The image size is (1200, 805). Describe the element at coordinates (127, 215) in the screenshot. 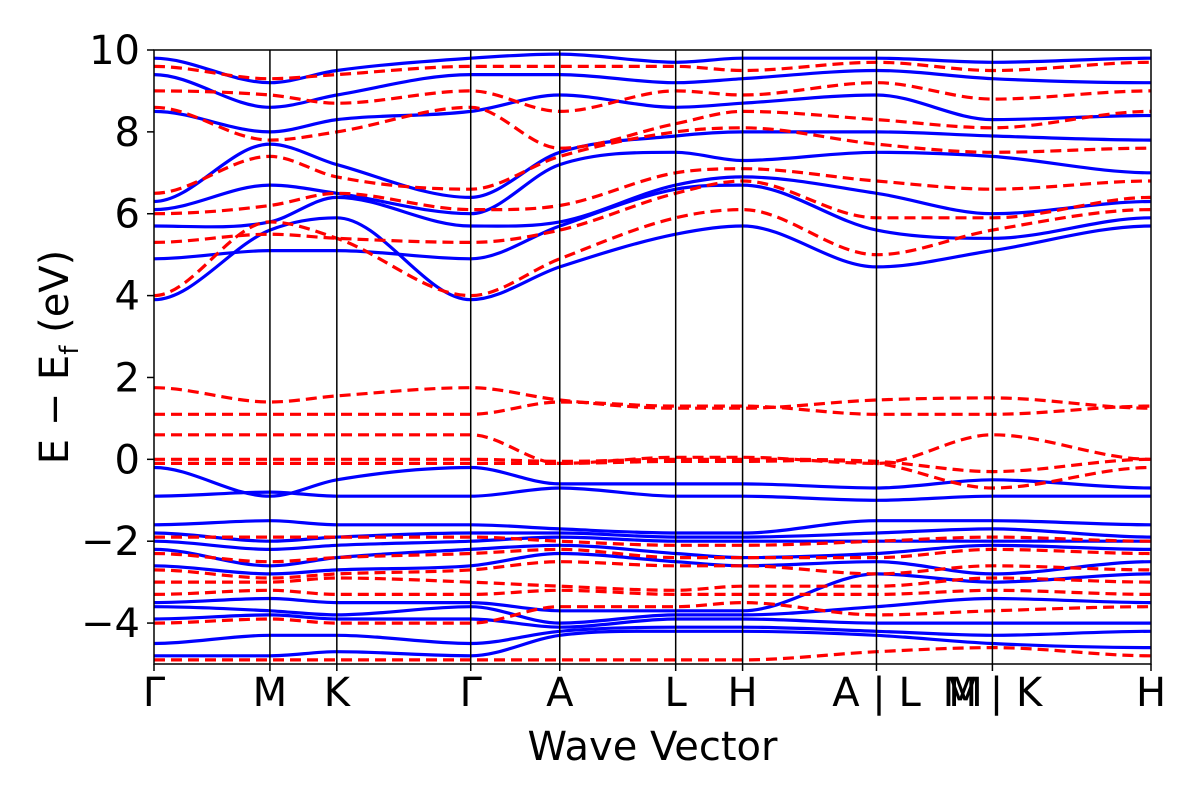

I see `y-tick-label: 6` at that location.